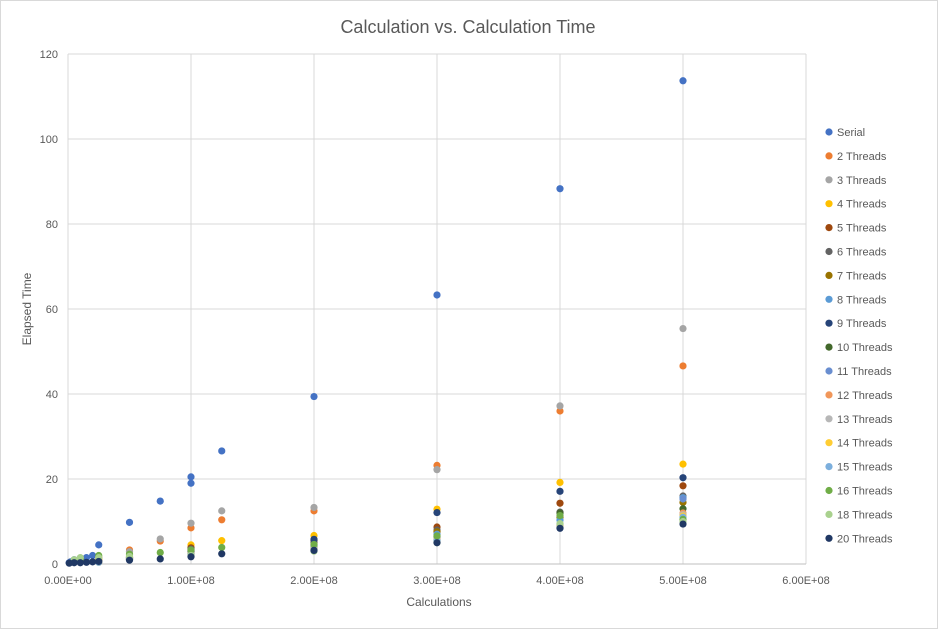 This screenshot has height=633, width=938. Describe the element at coordinates (862, 300) in the screenshot. I see `legend-label: 8 Threads` at that location.